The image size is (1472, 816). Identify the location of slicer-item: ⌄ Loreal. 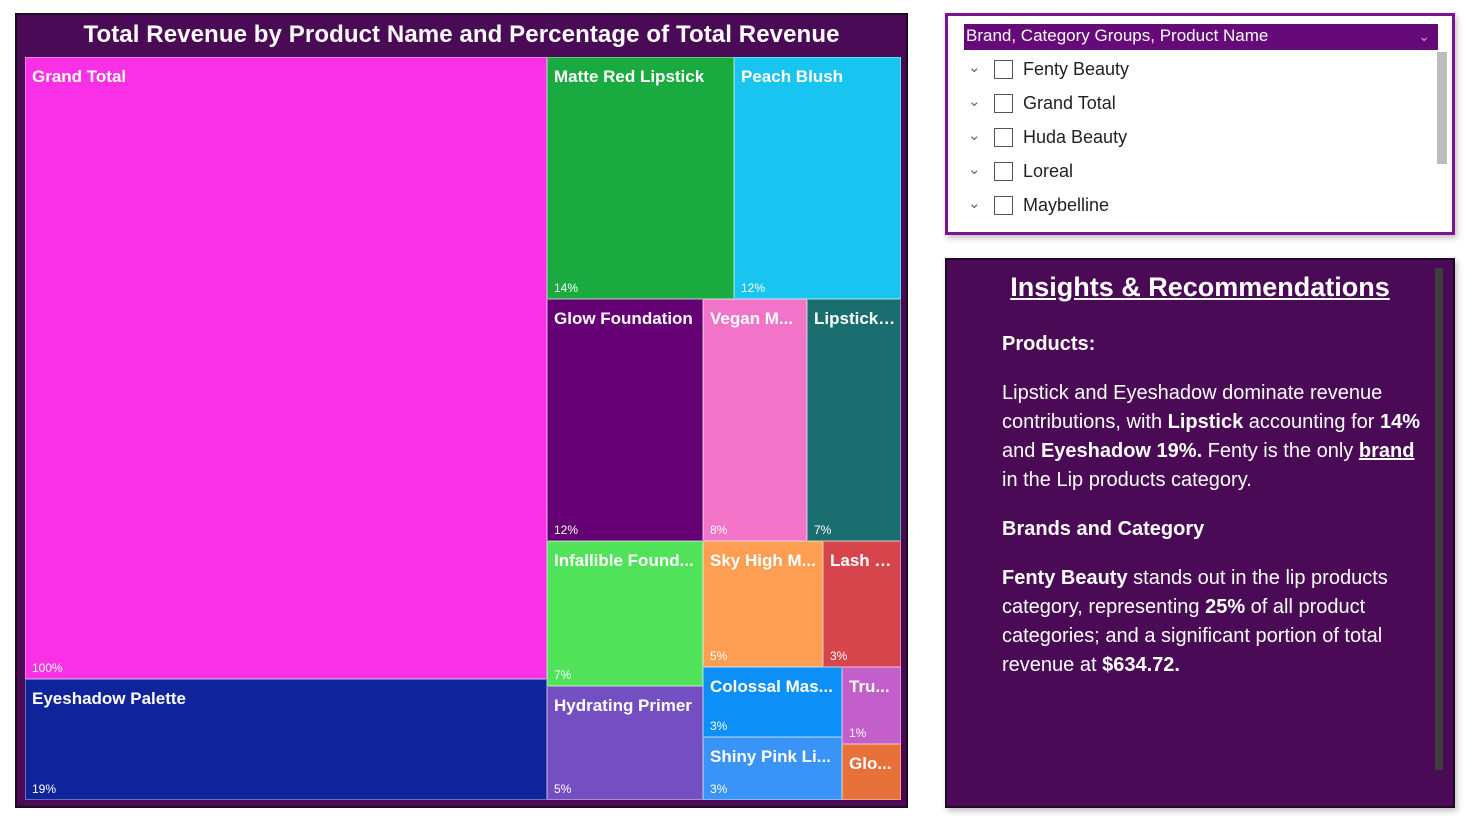
(1201, 173).